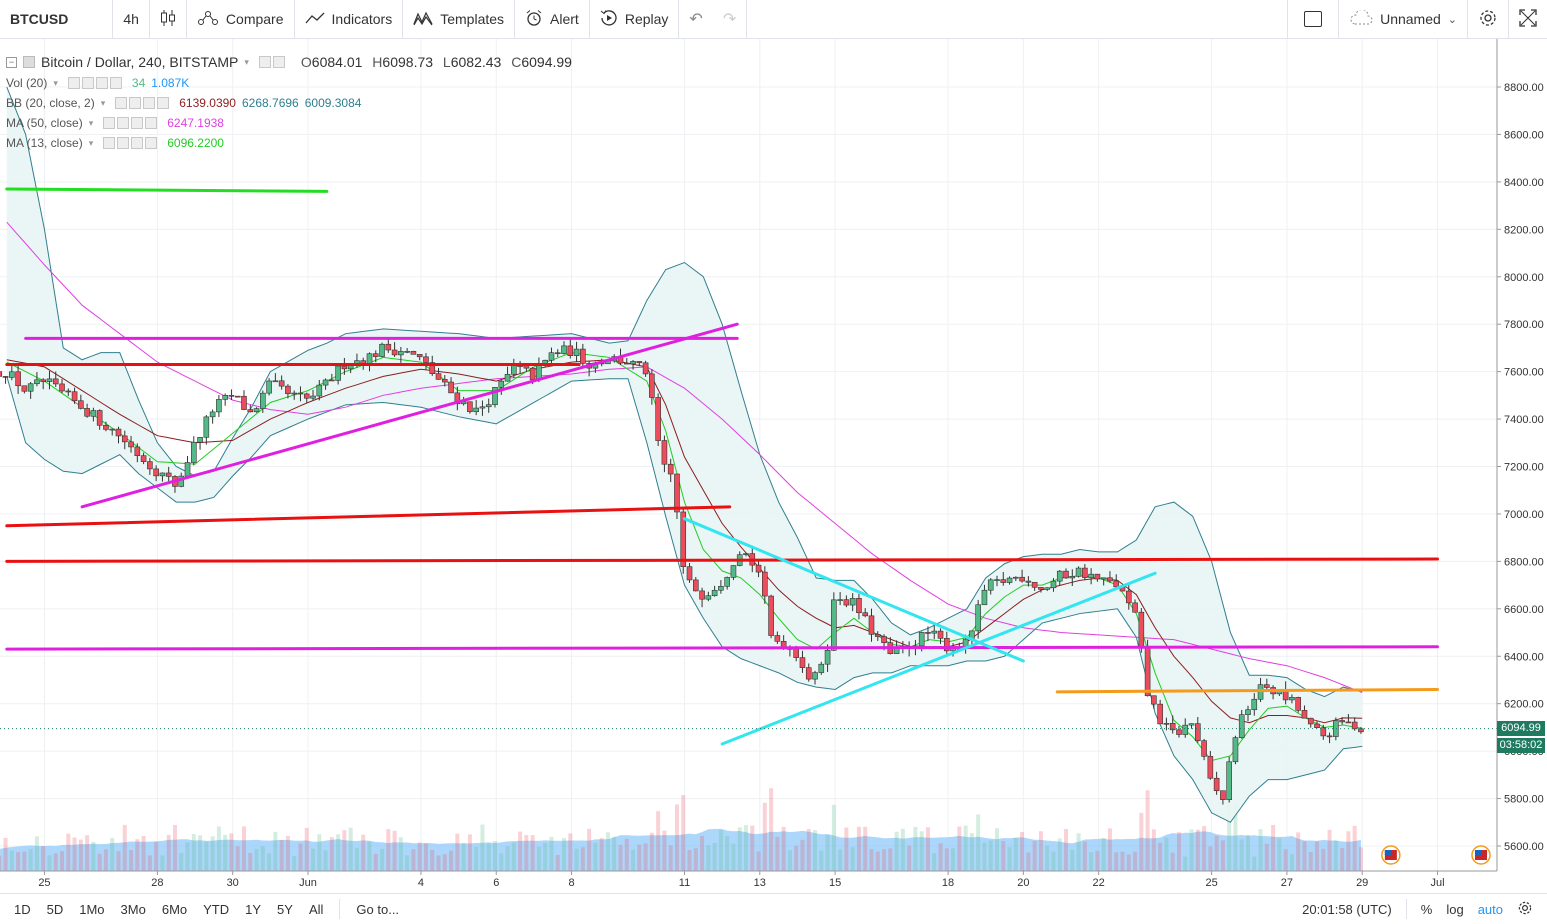 The width and height of the screenshot is (1547, 924). I want to click on percent-scale-toggle: %, so click(1426, 909).